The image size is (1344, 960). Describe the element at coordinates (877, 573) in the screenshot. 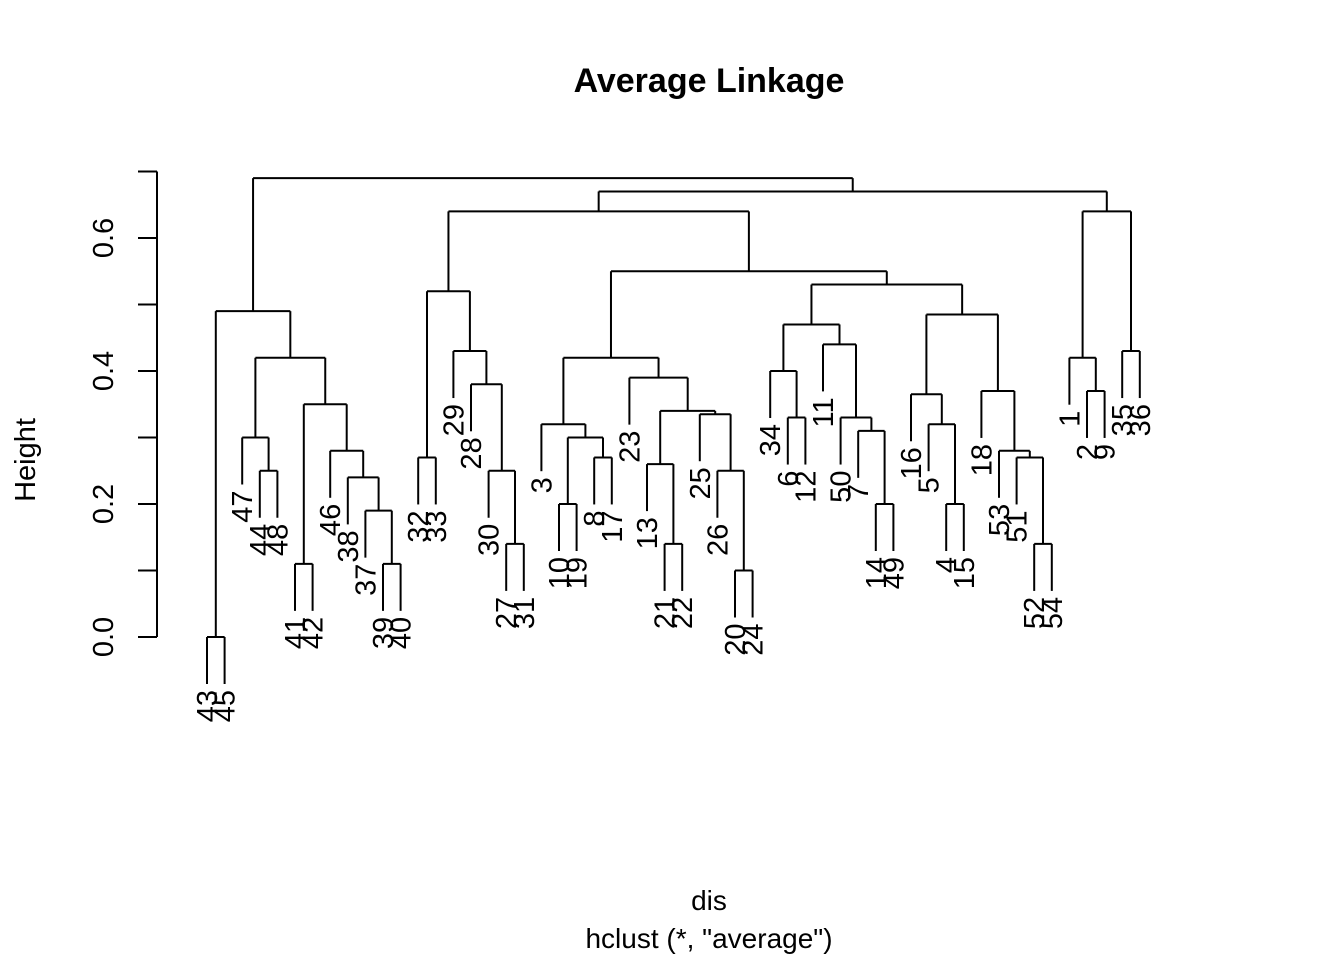

I see `leaf-label: 14` at that location.